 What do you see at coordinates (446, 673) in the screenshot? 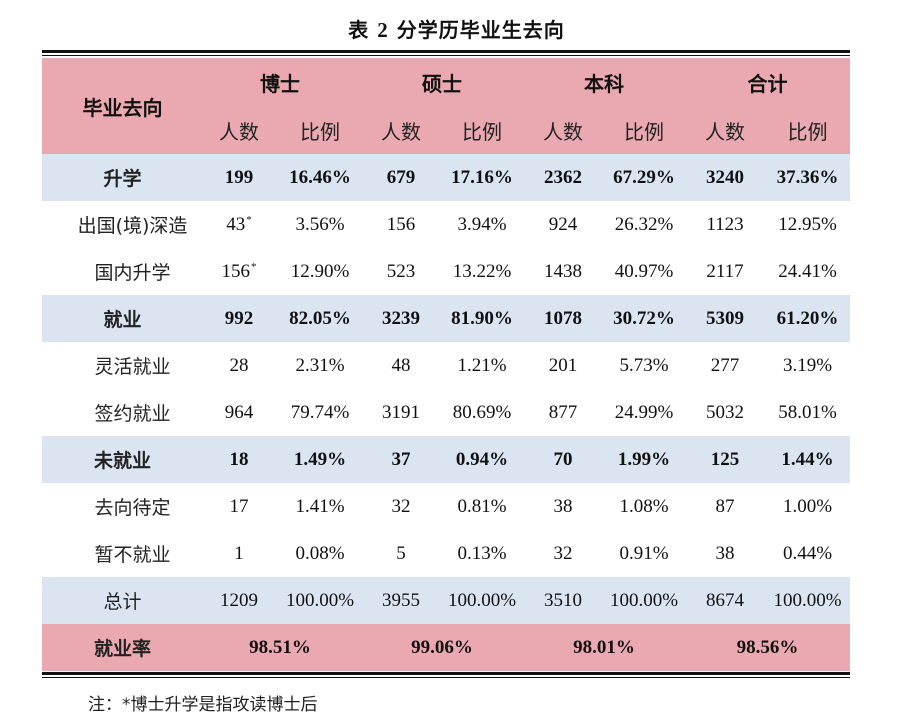
I see `bottom-rule` at bounding box center [446, 673].